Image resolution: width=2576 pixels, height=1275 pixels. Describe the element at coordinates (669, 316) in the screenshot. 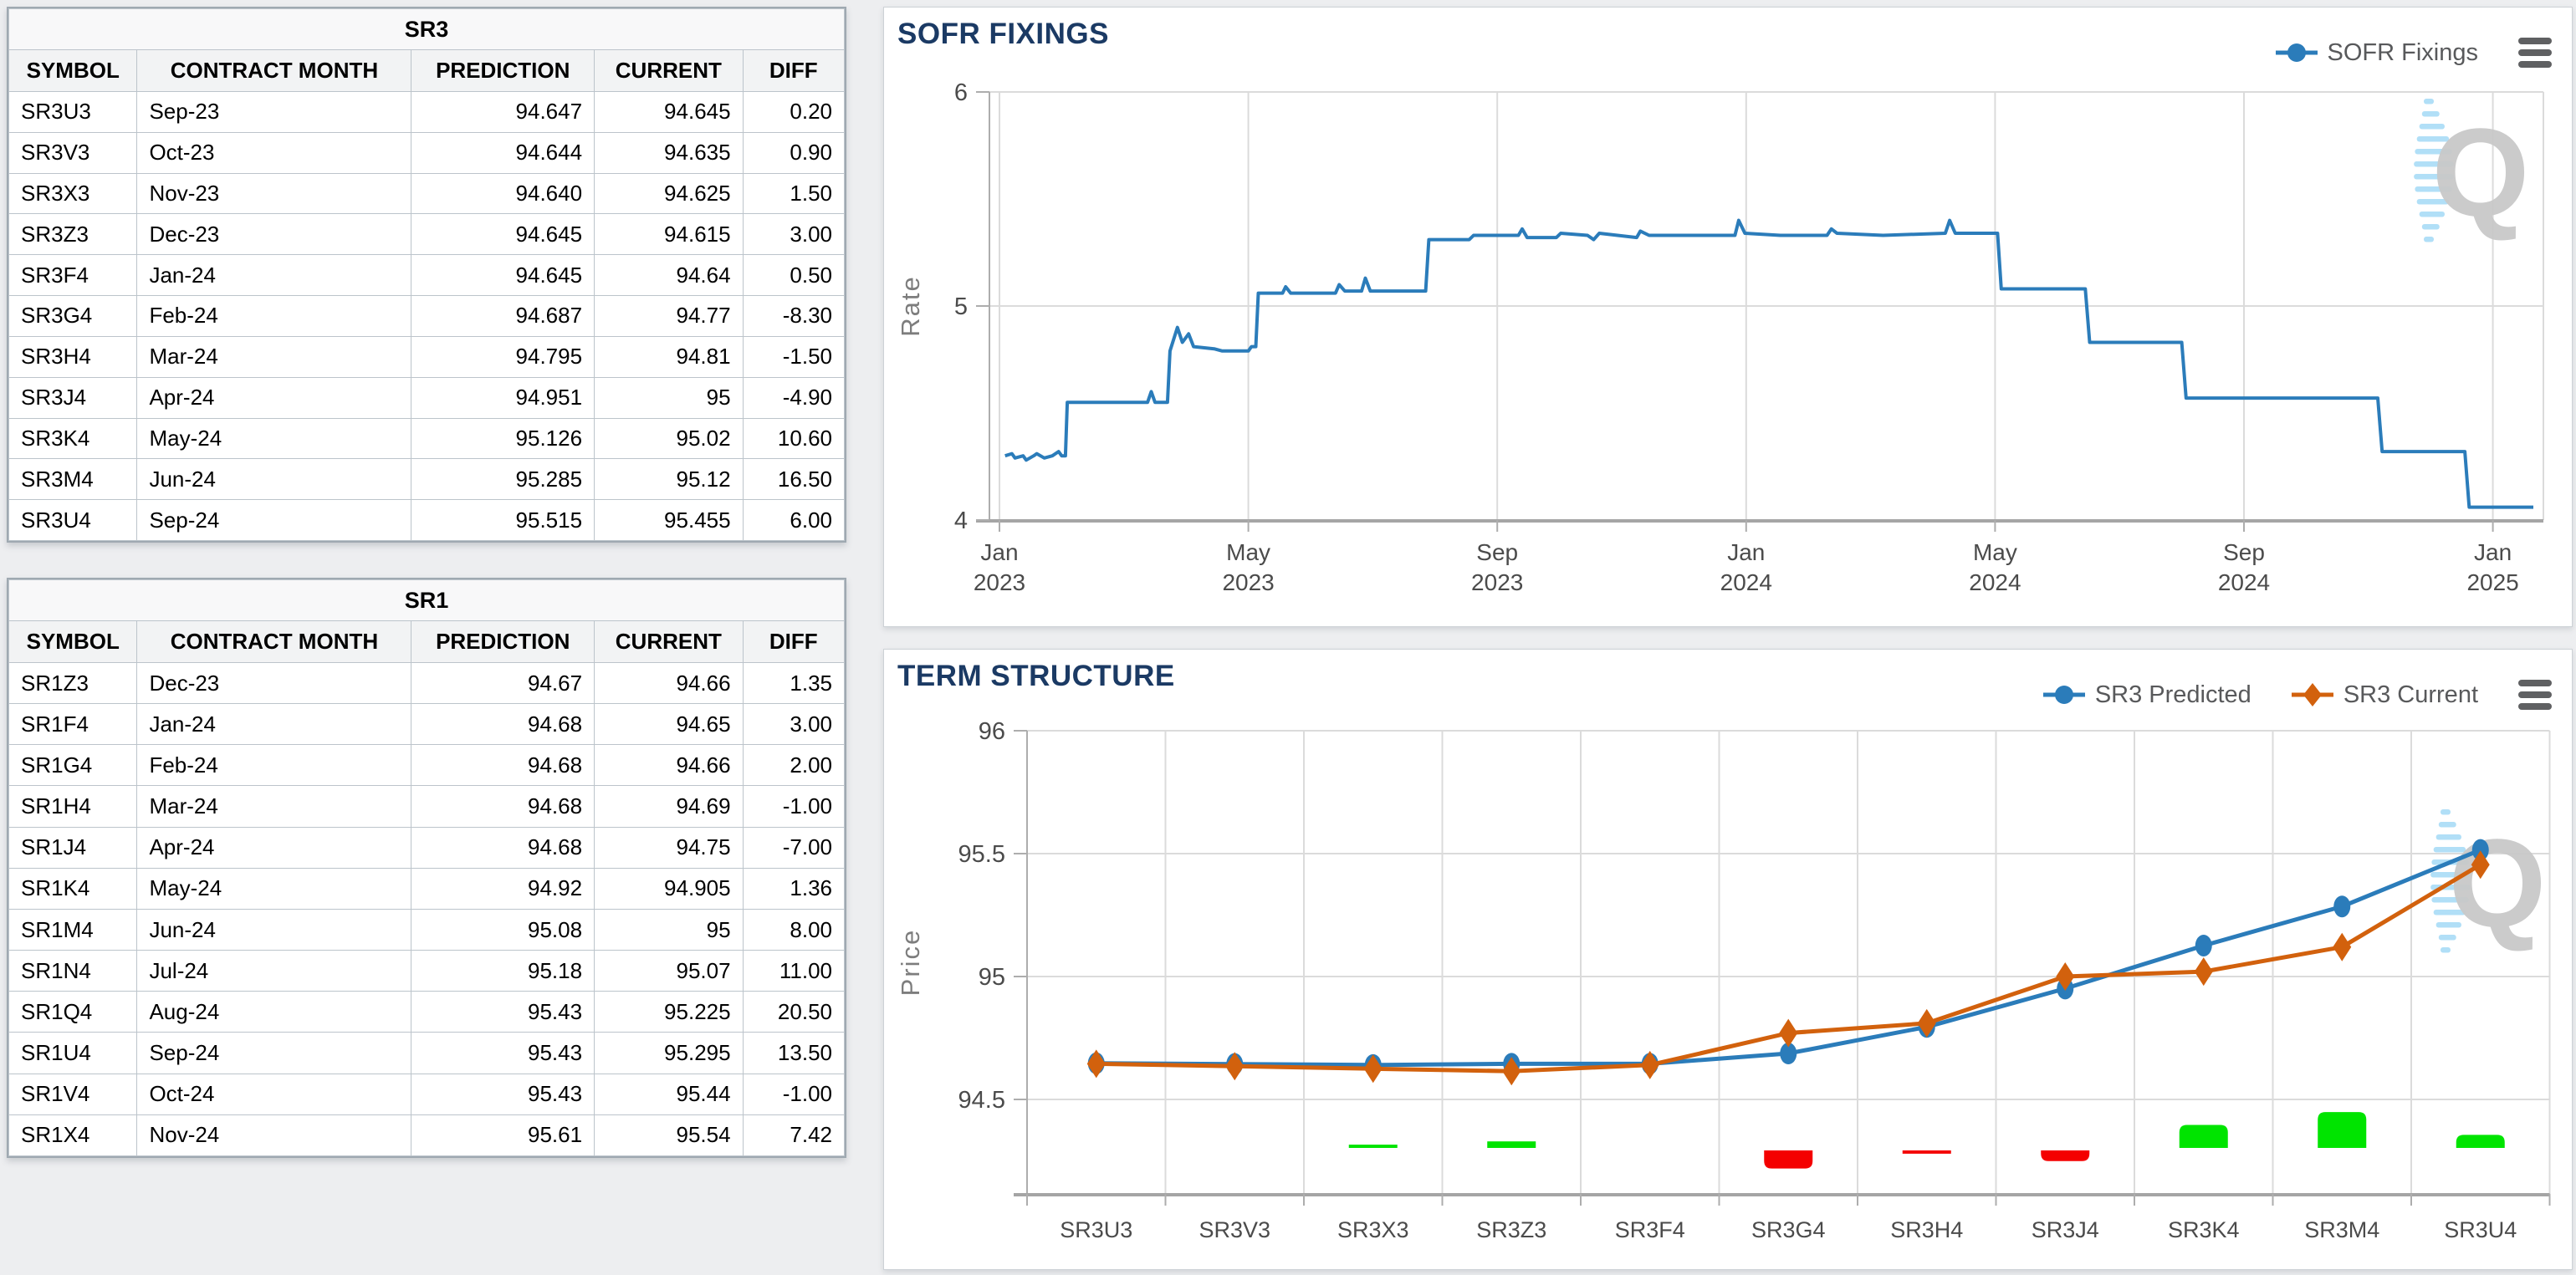

I see `cell-current: 94.77` at that location.